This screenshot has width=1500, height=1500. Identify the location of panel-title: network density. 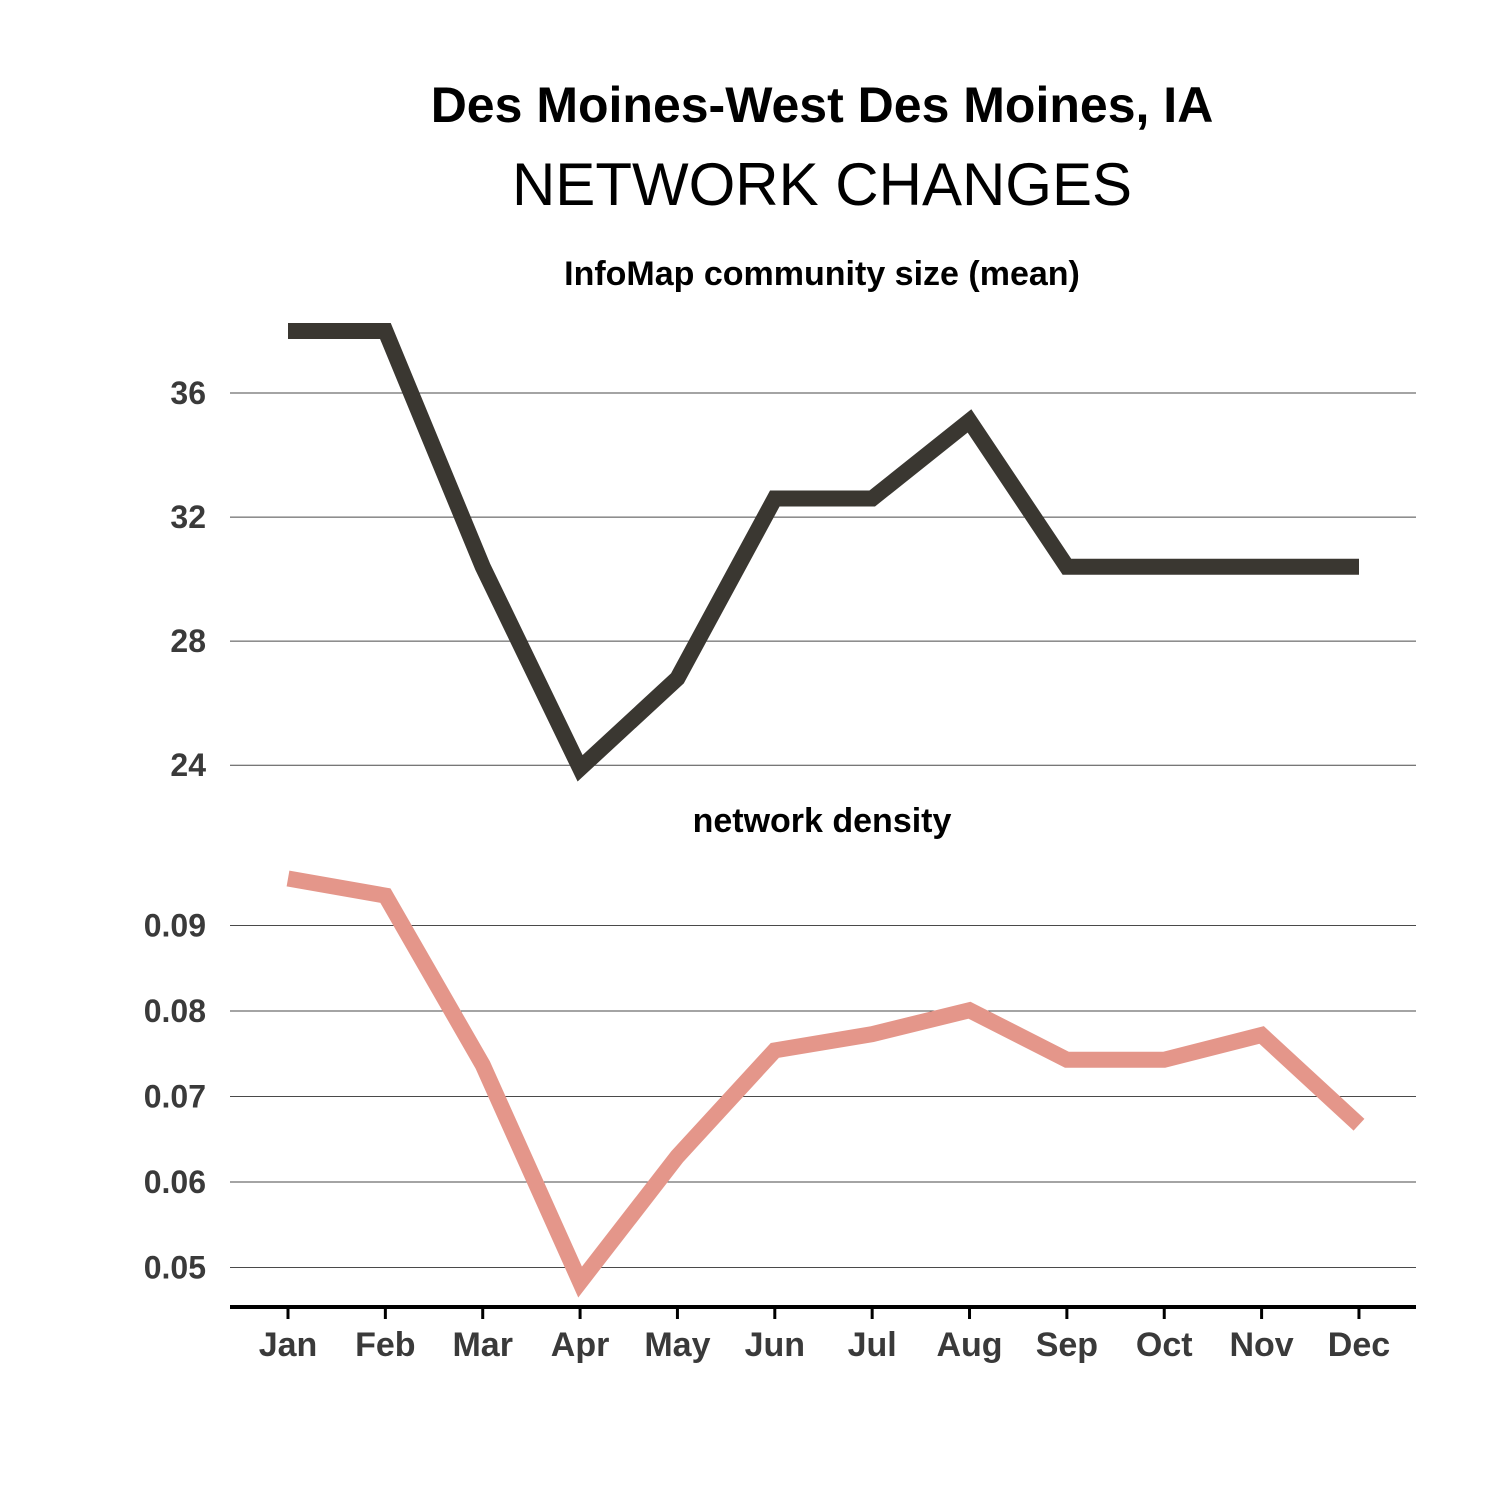
(822, 821).